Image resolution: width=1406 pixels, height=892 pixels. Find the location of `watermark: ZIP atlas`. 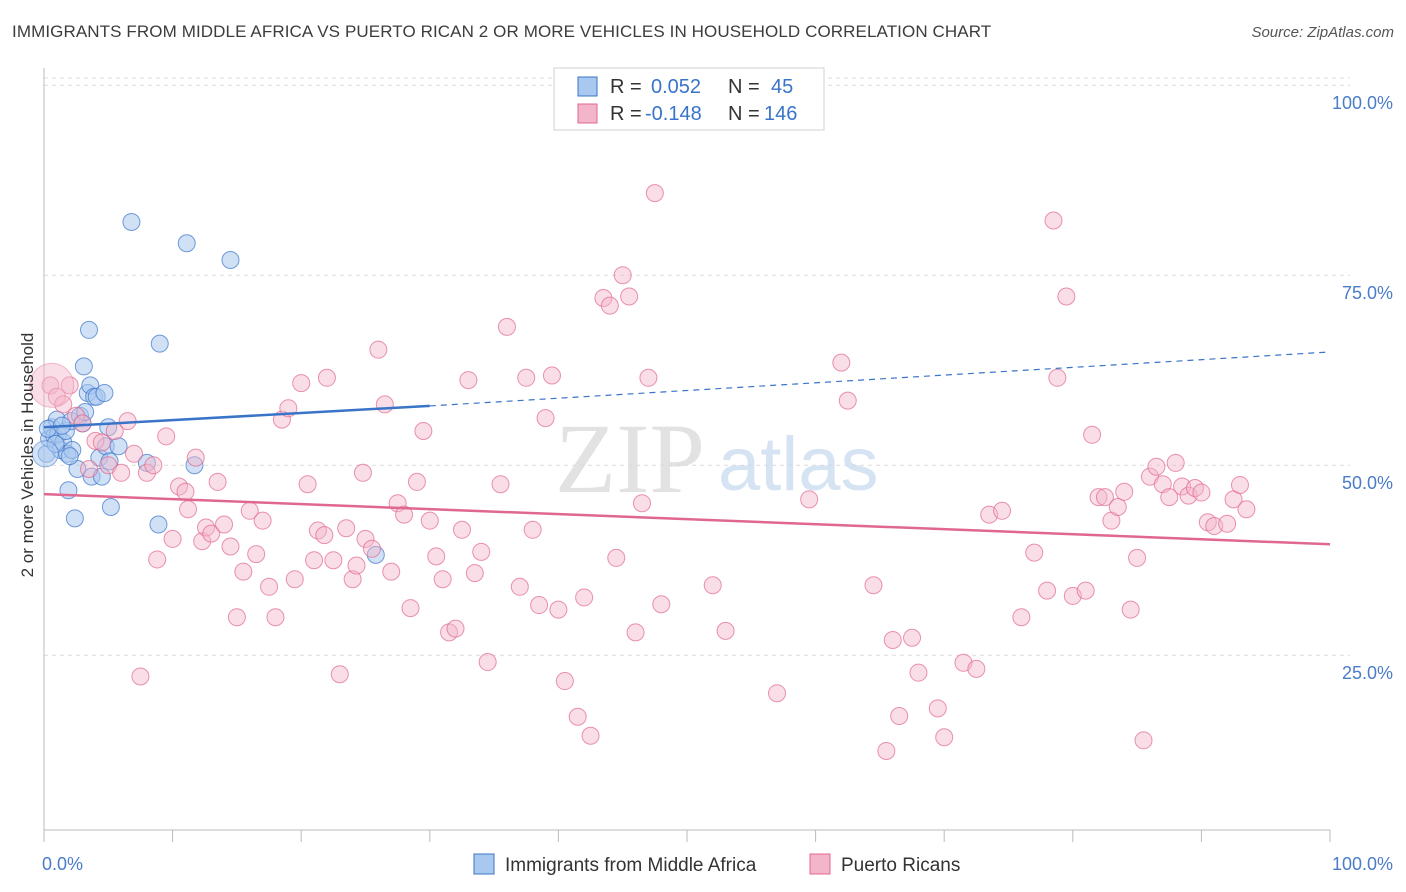

watermark: ZIP atlas is located at coordinates (717, 458).